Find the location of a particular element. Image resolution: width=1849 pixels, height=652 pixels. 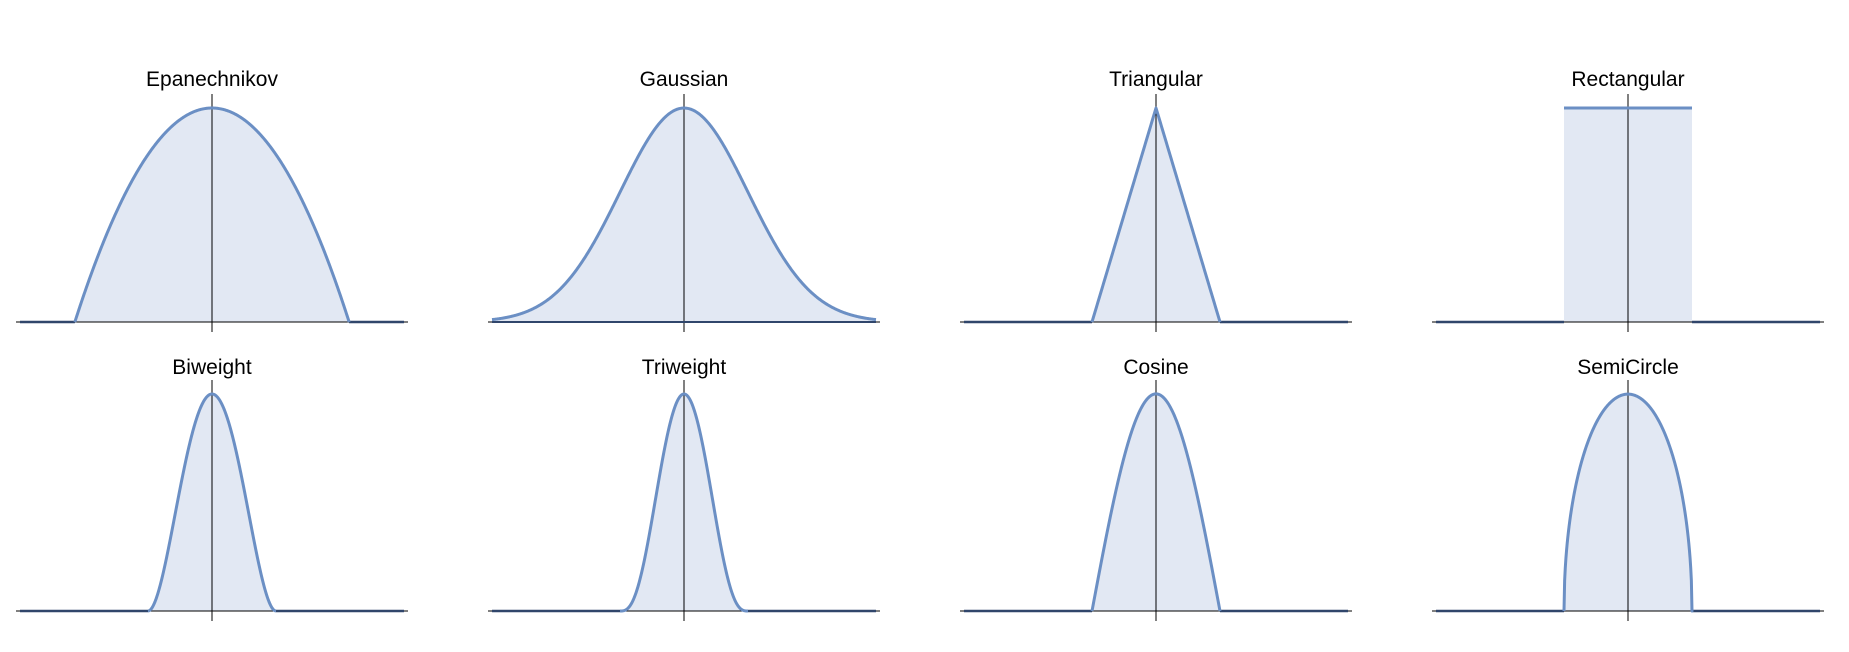

kernel-panel-triweight: Triweight is located at coordinates (684, 488).